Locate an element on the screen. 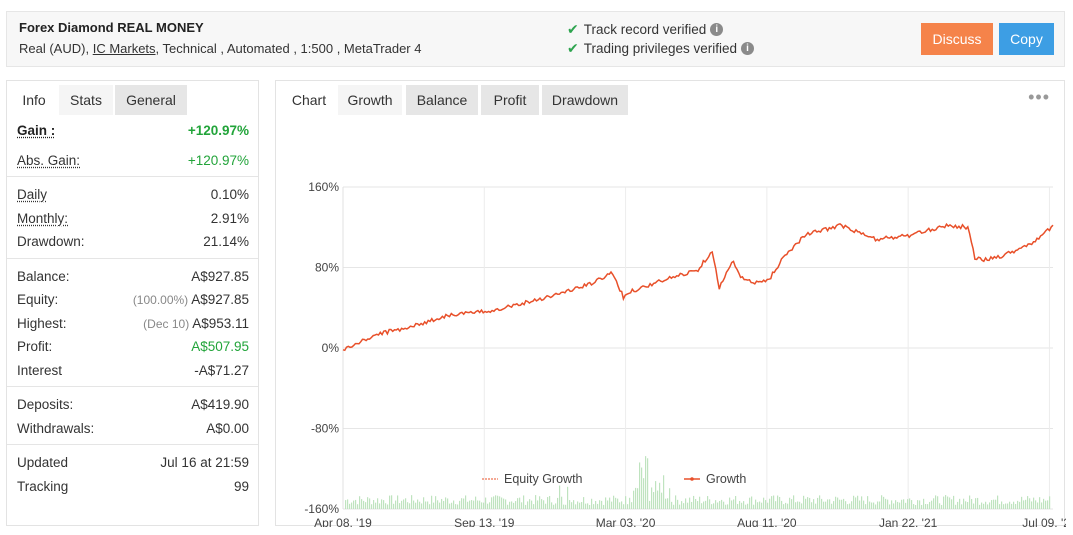 Image resolution: width=1073 pixels, height=535 pixels. volume-bars is located at coordinates (698, 482).